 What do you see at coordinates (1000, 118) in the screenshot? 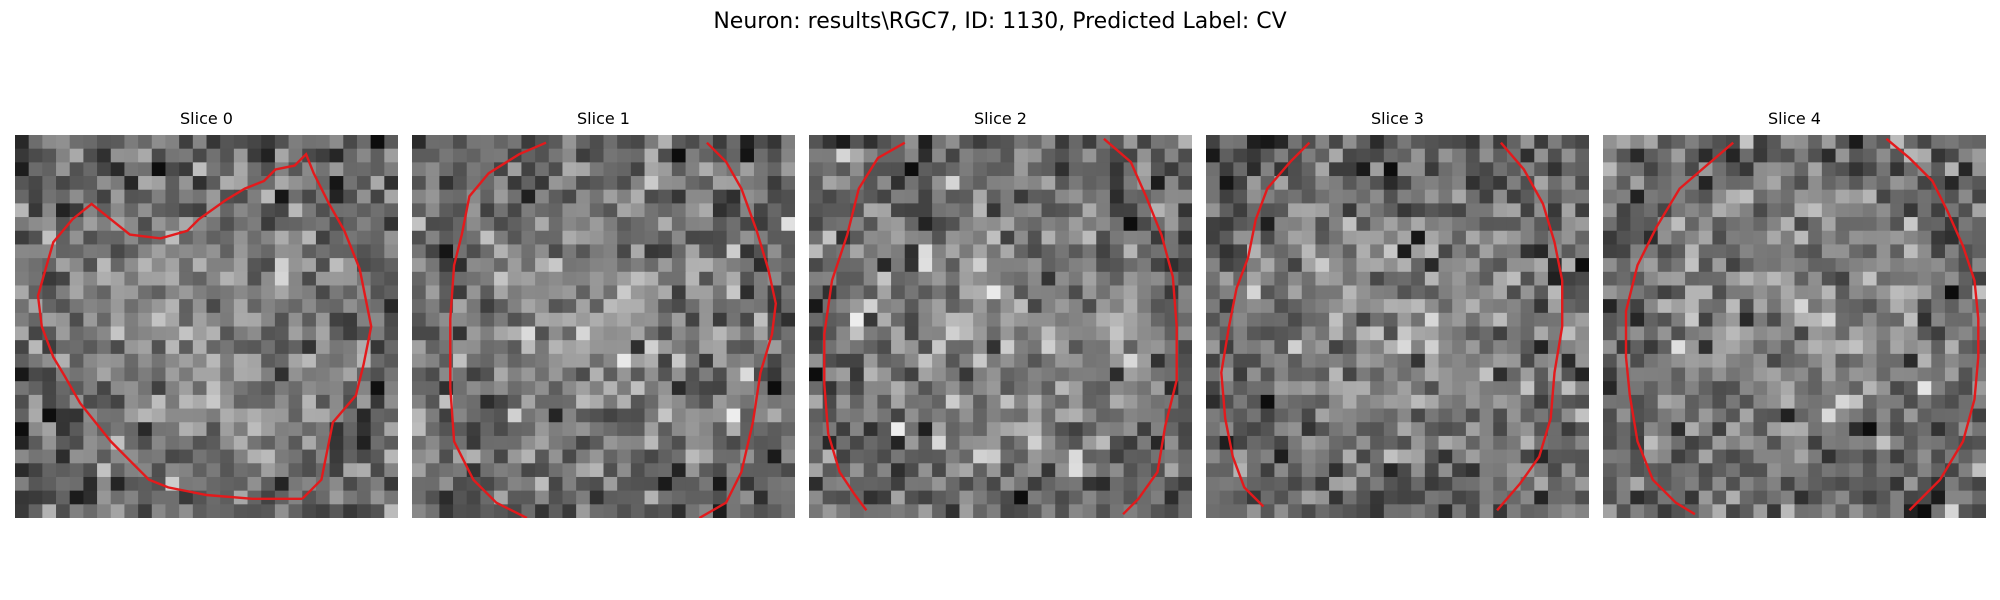
I see `slice-title-2: Slice 2` at bounding box center [1000, 118].